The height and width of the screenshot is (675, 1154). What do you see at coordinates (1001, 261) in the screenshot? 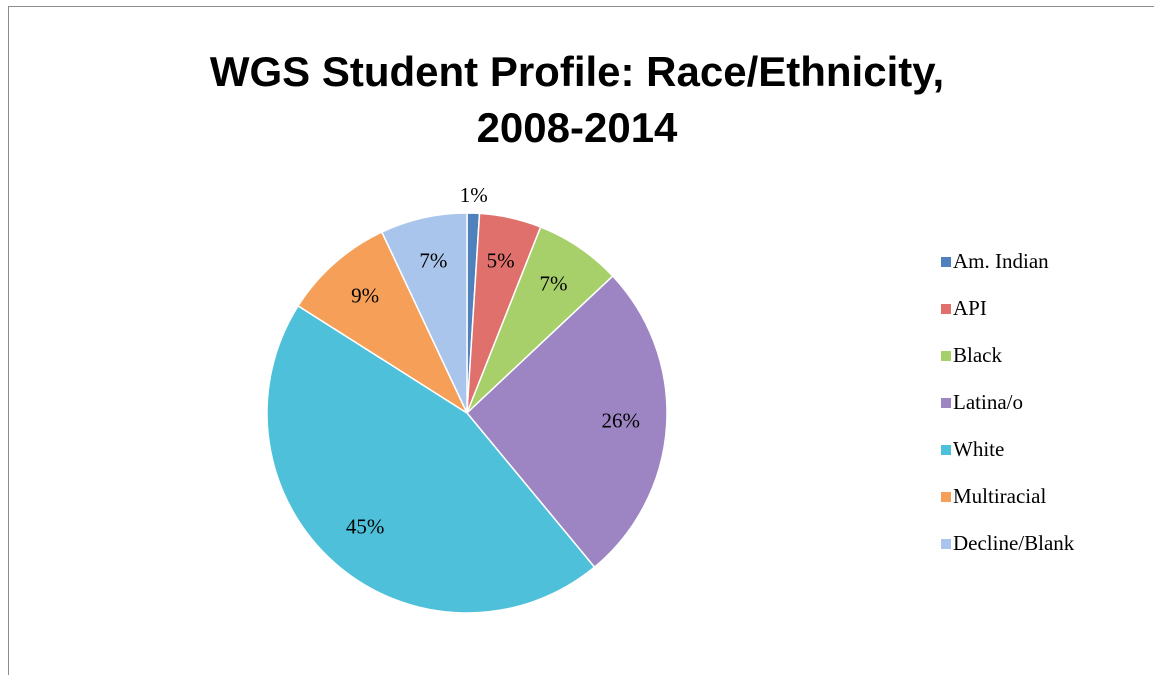
I see `legend-label: Am. Indian` at bounding box center [1001, 261].